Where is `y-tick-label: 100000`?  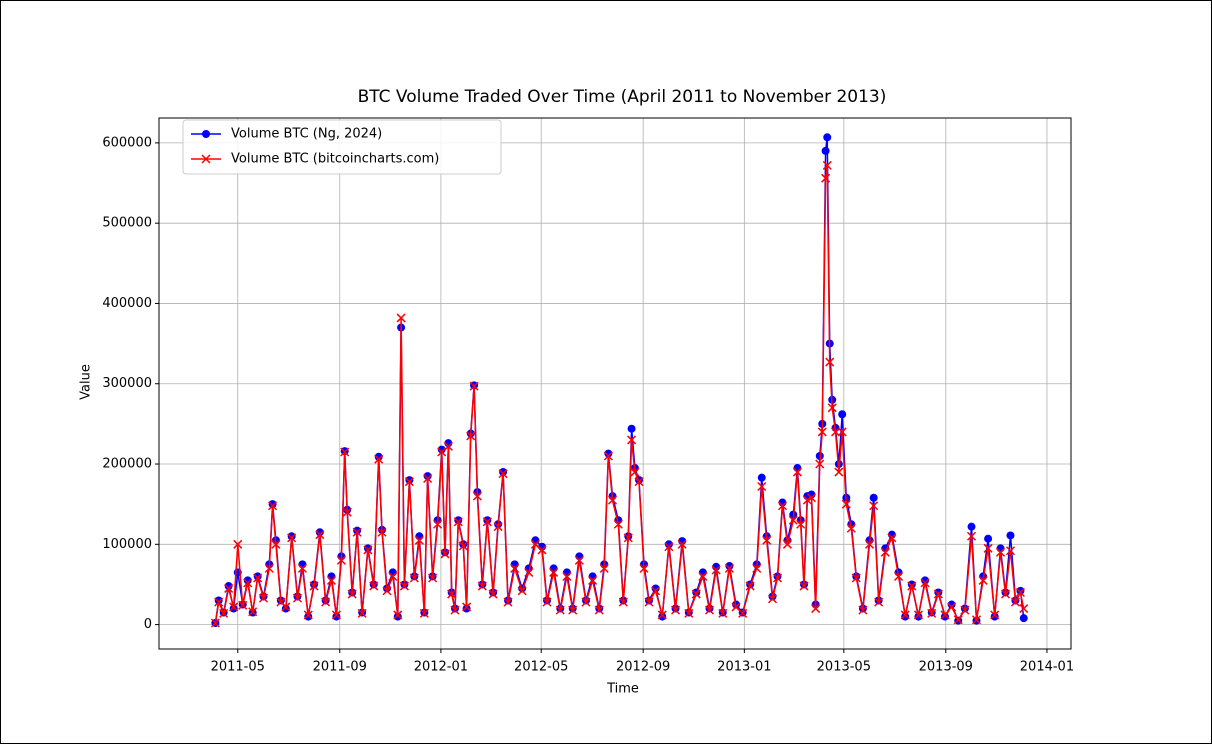
y-tick-label: 100000 is located at coordinates (127, 544).